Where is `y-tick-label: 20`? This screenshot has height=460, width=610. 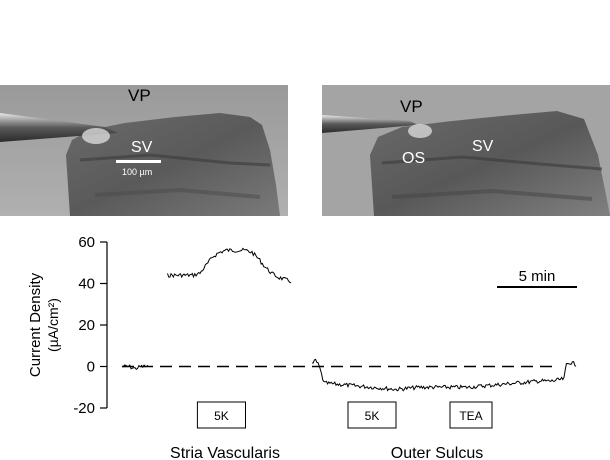 y-tick-label: 20 is located at coordinates (86, 325).